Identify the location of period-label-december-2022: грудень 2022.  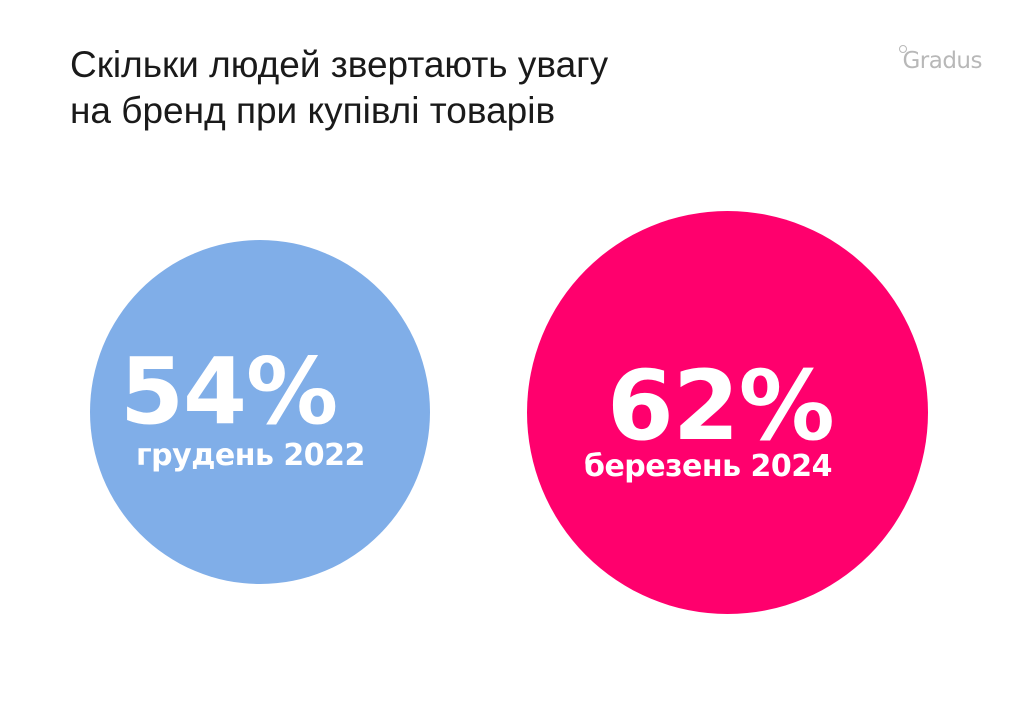
(250, 455).